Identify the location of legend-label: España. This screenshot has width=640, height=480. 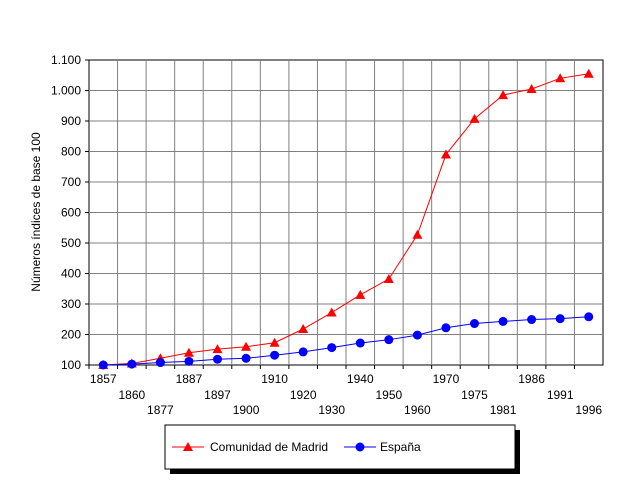
(400, 447).